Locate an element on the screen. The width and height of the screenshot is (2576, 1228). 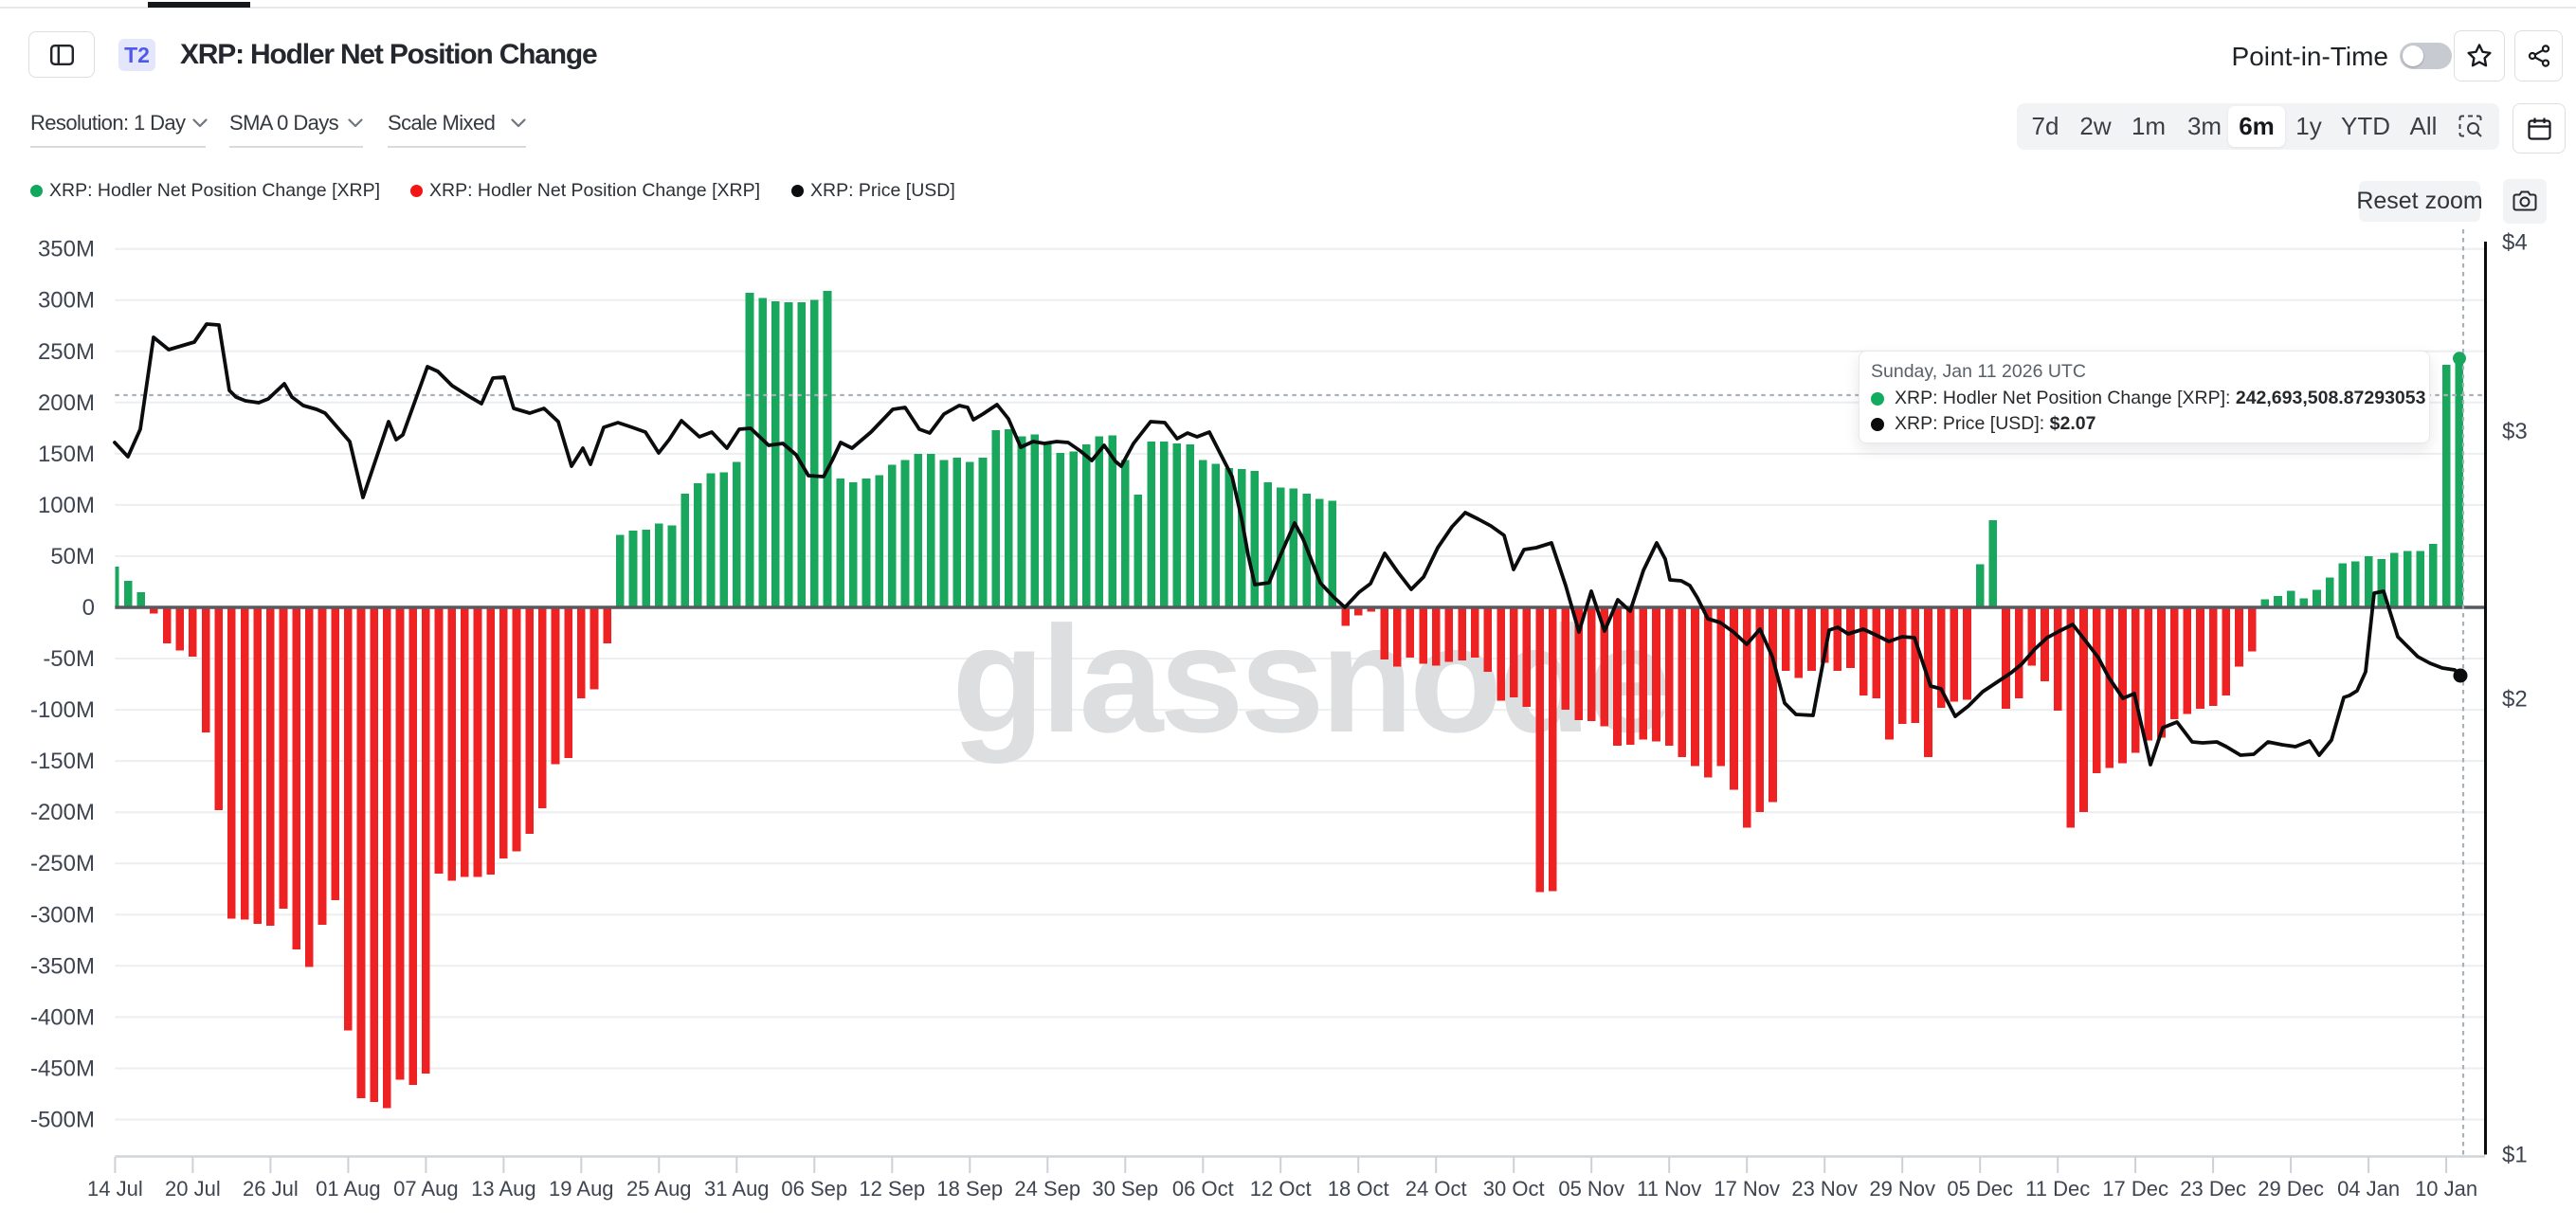
svg-text: 11 Dec is located at coordinates (2057, 1189).